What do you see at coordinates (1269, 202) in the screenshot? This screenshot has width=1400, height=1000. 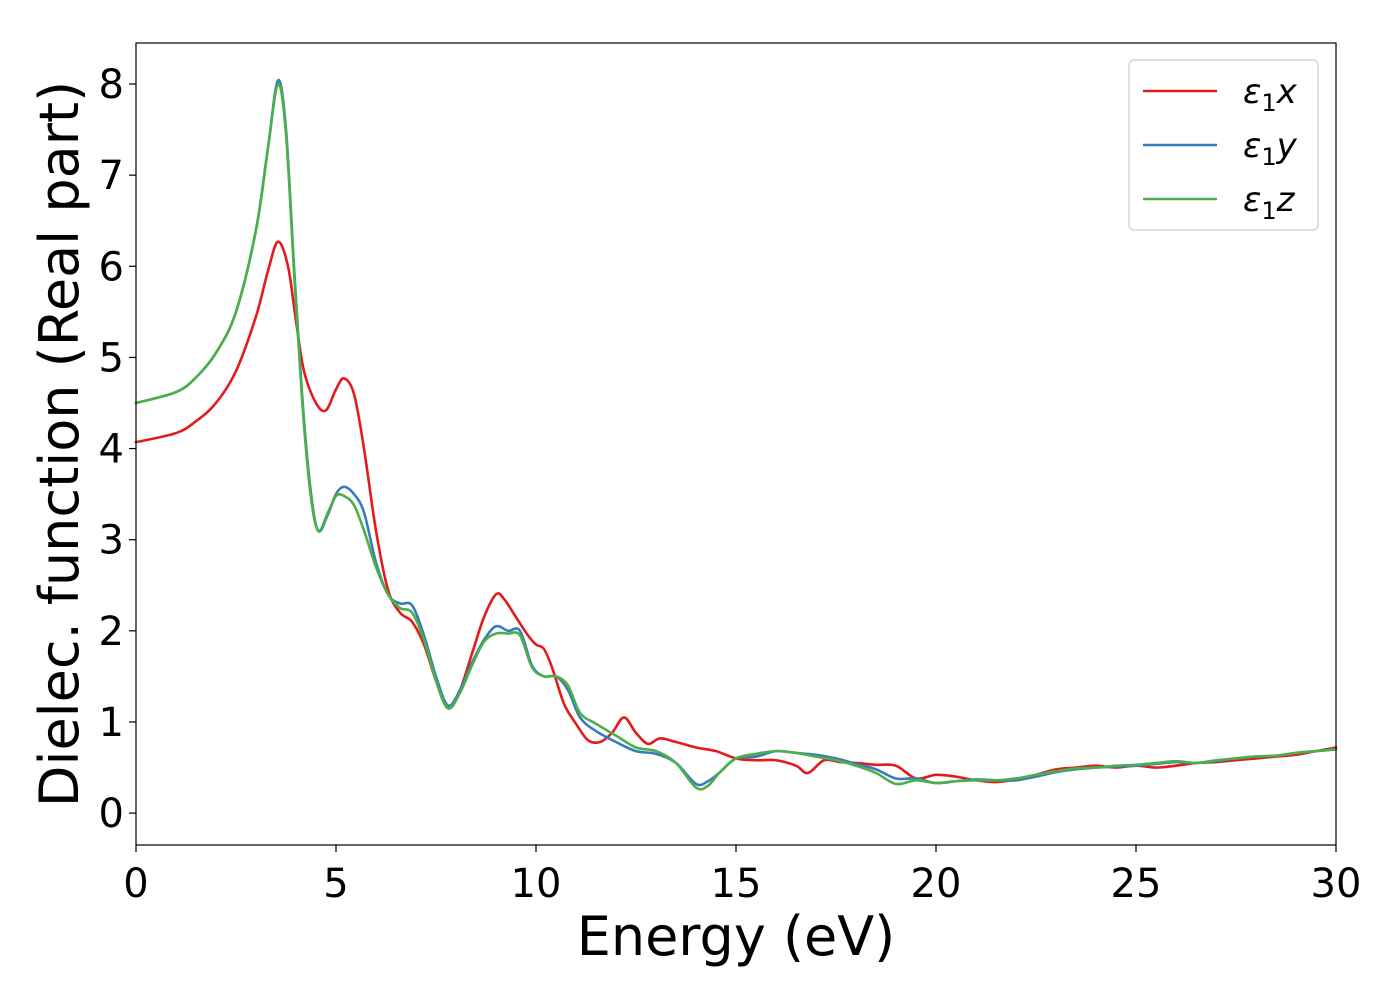 I see `legend-label-z: ε1z` at bounding box center [1269, 202].